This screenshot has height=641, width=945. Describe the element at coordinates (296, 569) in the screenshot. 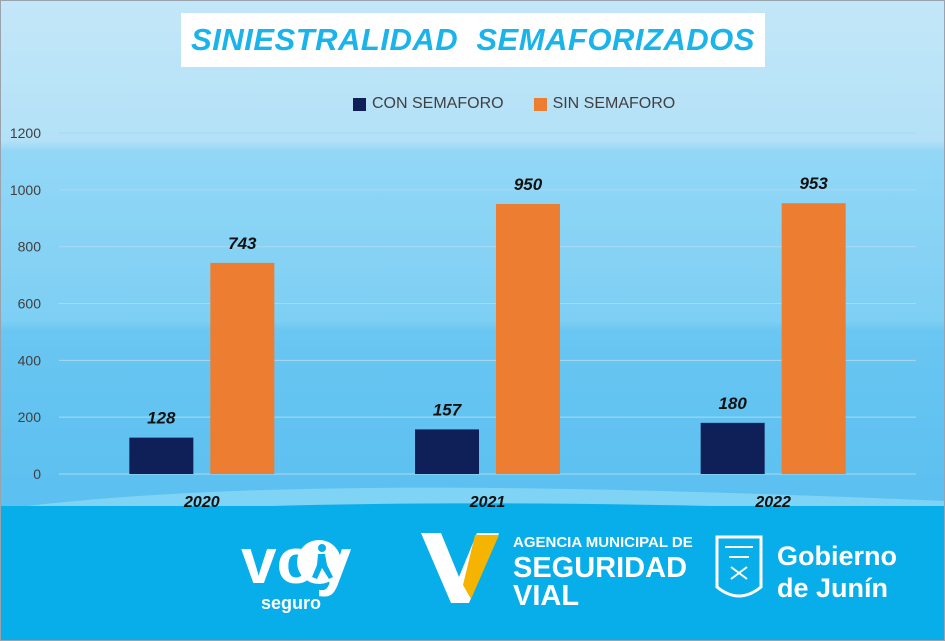

I see `voy-seguro-logo: voy seguro` at that location.